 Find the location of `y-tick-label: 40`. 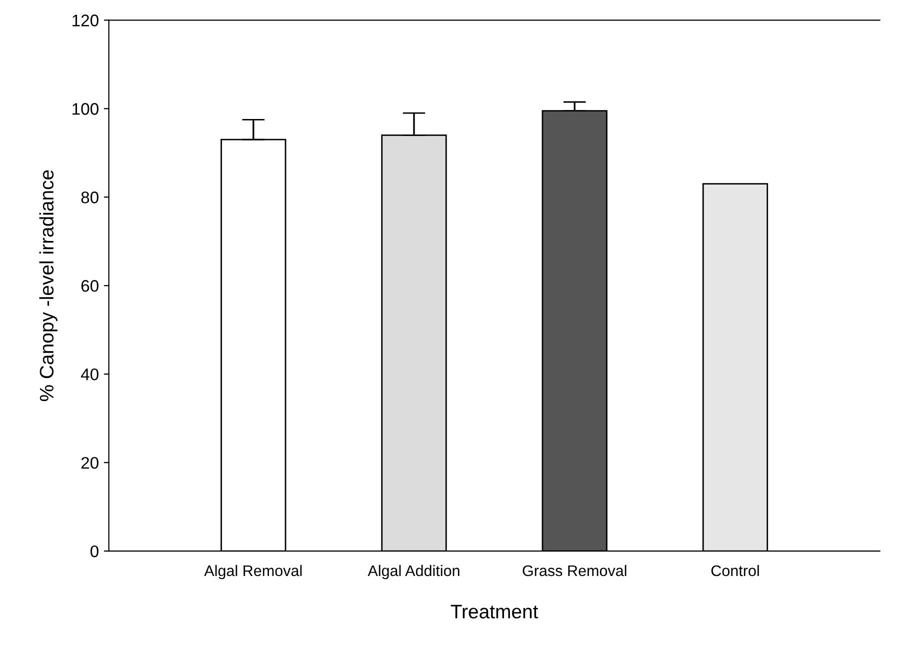

y-tick-label: 40 is located at coordinates (89, 374).